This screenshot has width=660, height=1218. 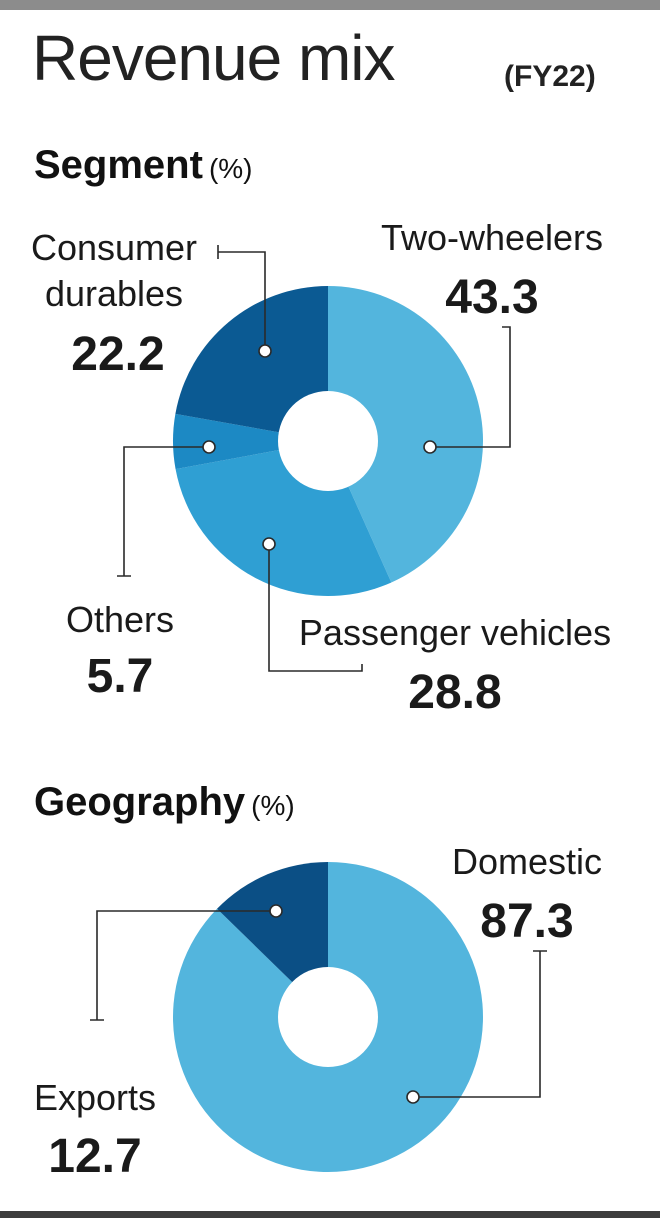 What do you see at coordinates (251, 363) in the screenshot?
I see `slice-consumer-durables` at bounding box center [251, 363].